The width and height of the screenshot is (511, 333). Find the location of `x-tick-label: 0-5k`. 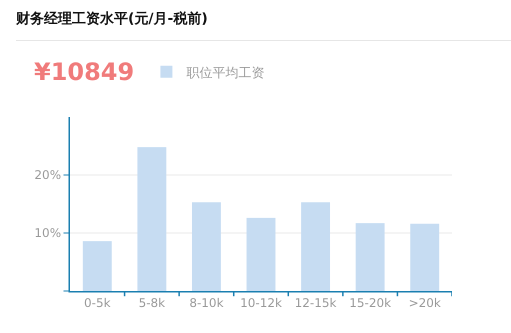

x-tick-label: 0-5k is located at coordinates (97, 303).